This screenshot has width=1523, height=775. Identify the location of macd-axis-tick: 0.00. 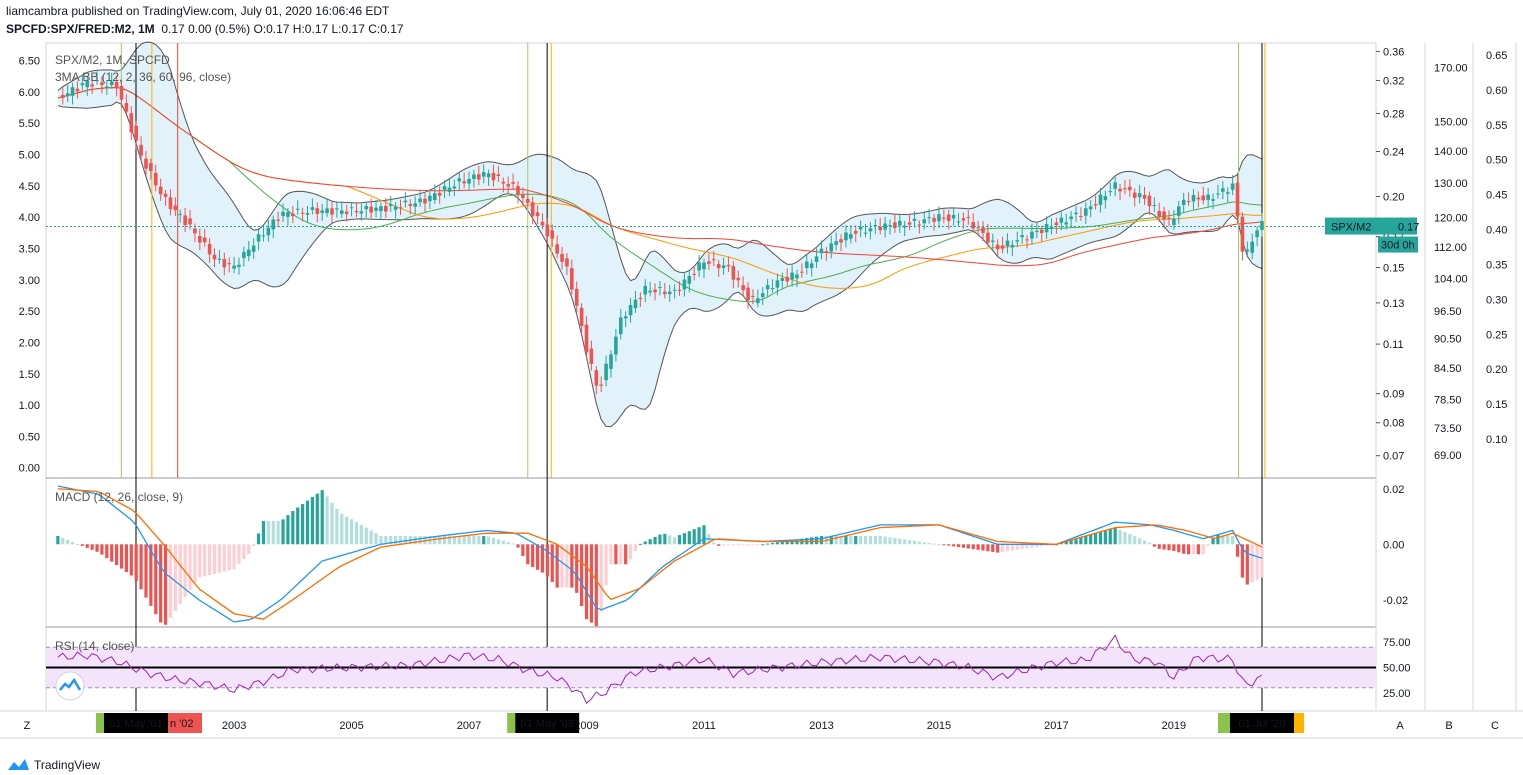
(1393, 545).